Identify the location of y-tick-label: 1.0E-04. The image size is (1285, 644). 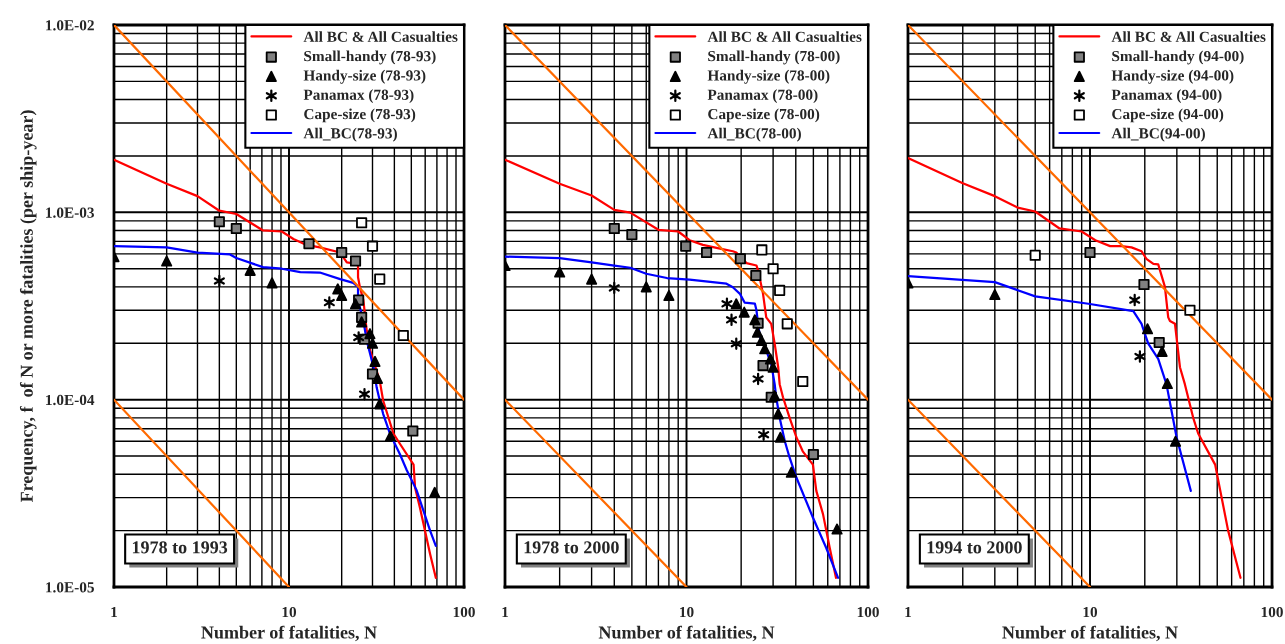
(70, 400).